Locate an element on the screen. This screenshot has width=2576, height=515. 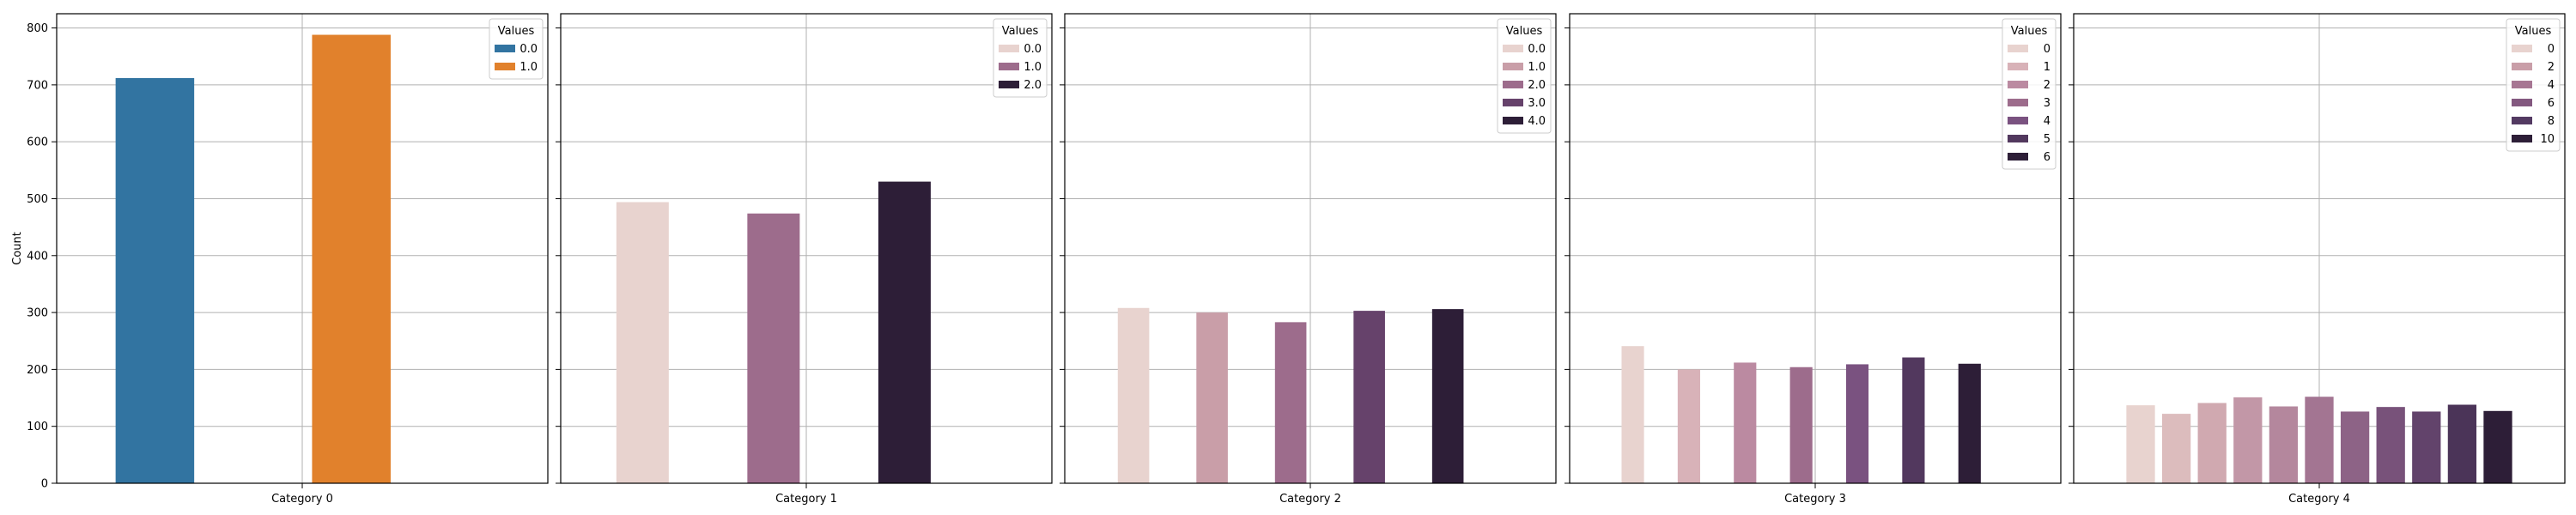
legend: Values 0 1 2 3 4 5 6 is located at coordinates (2029, 94).